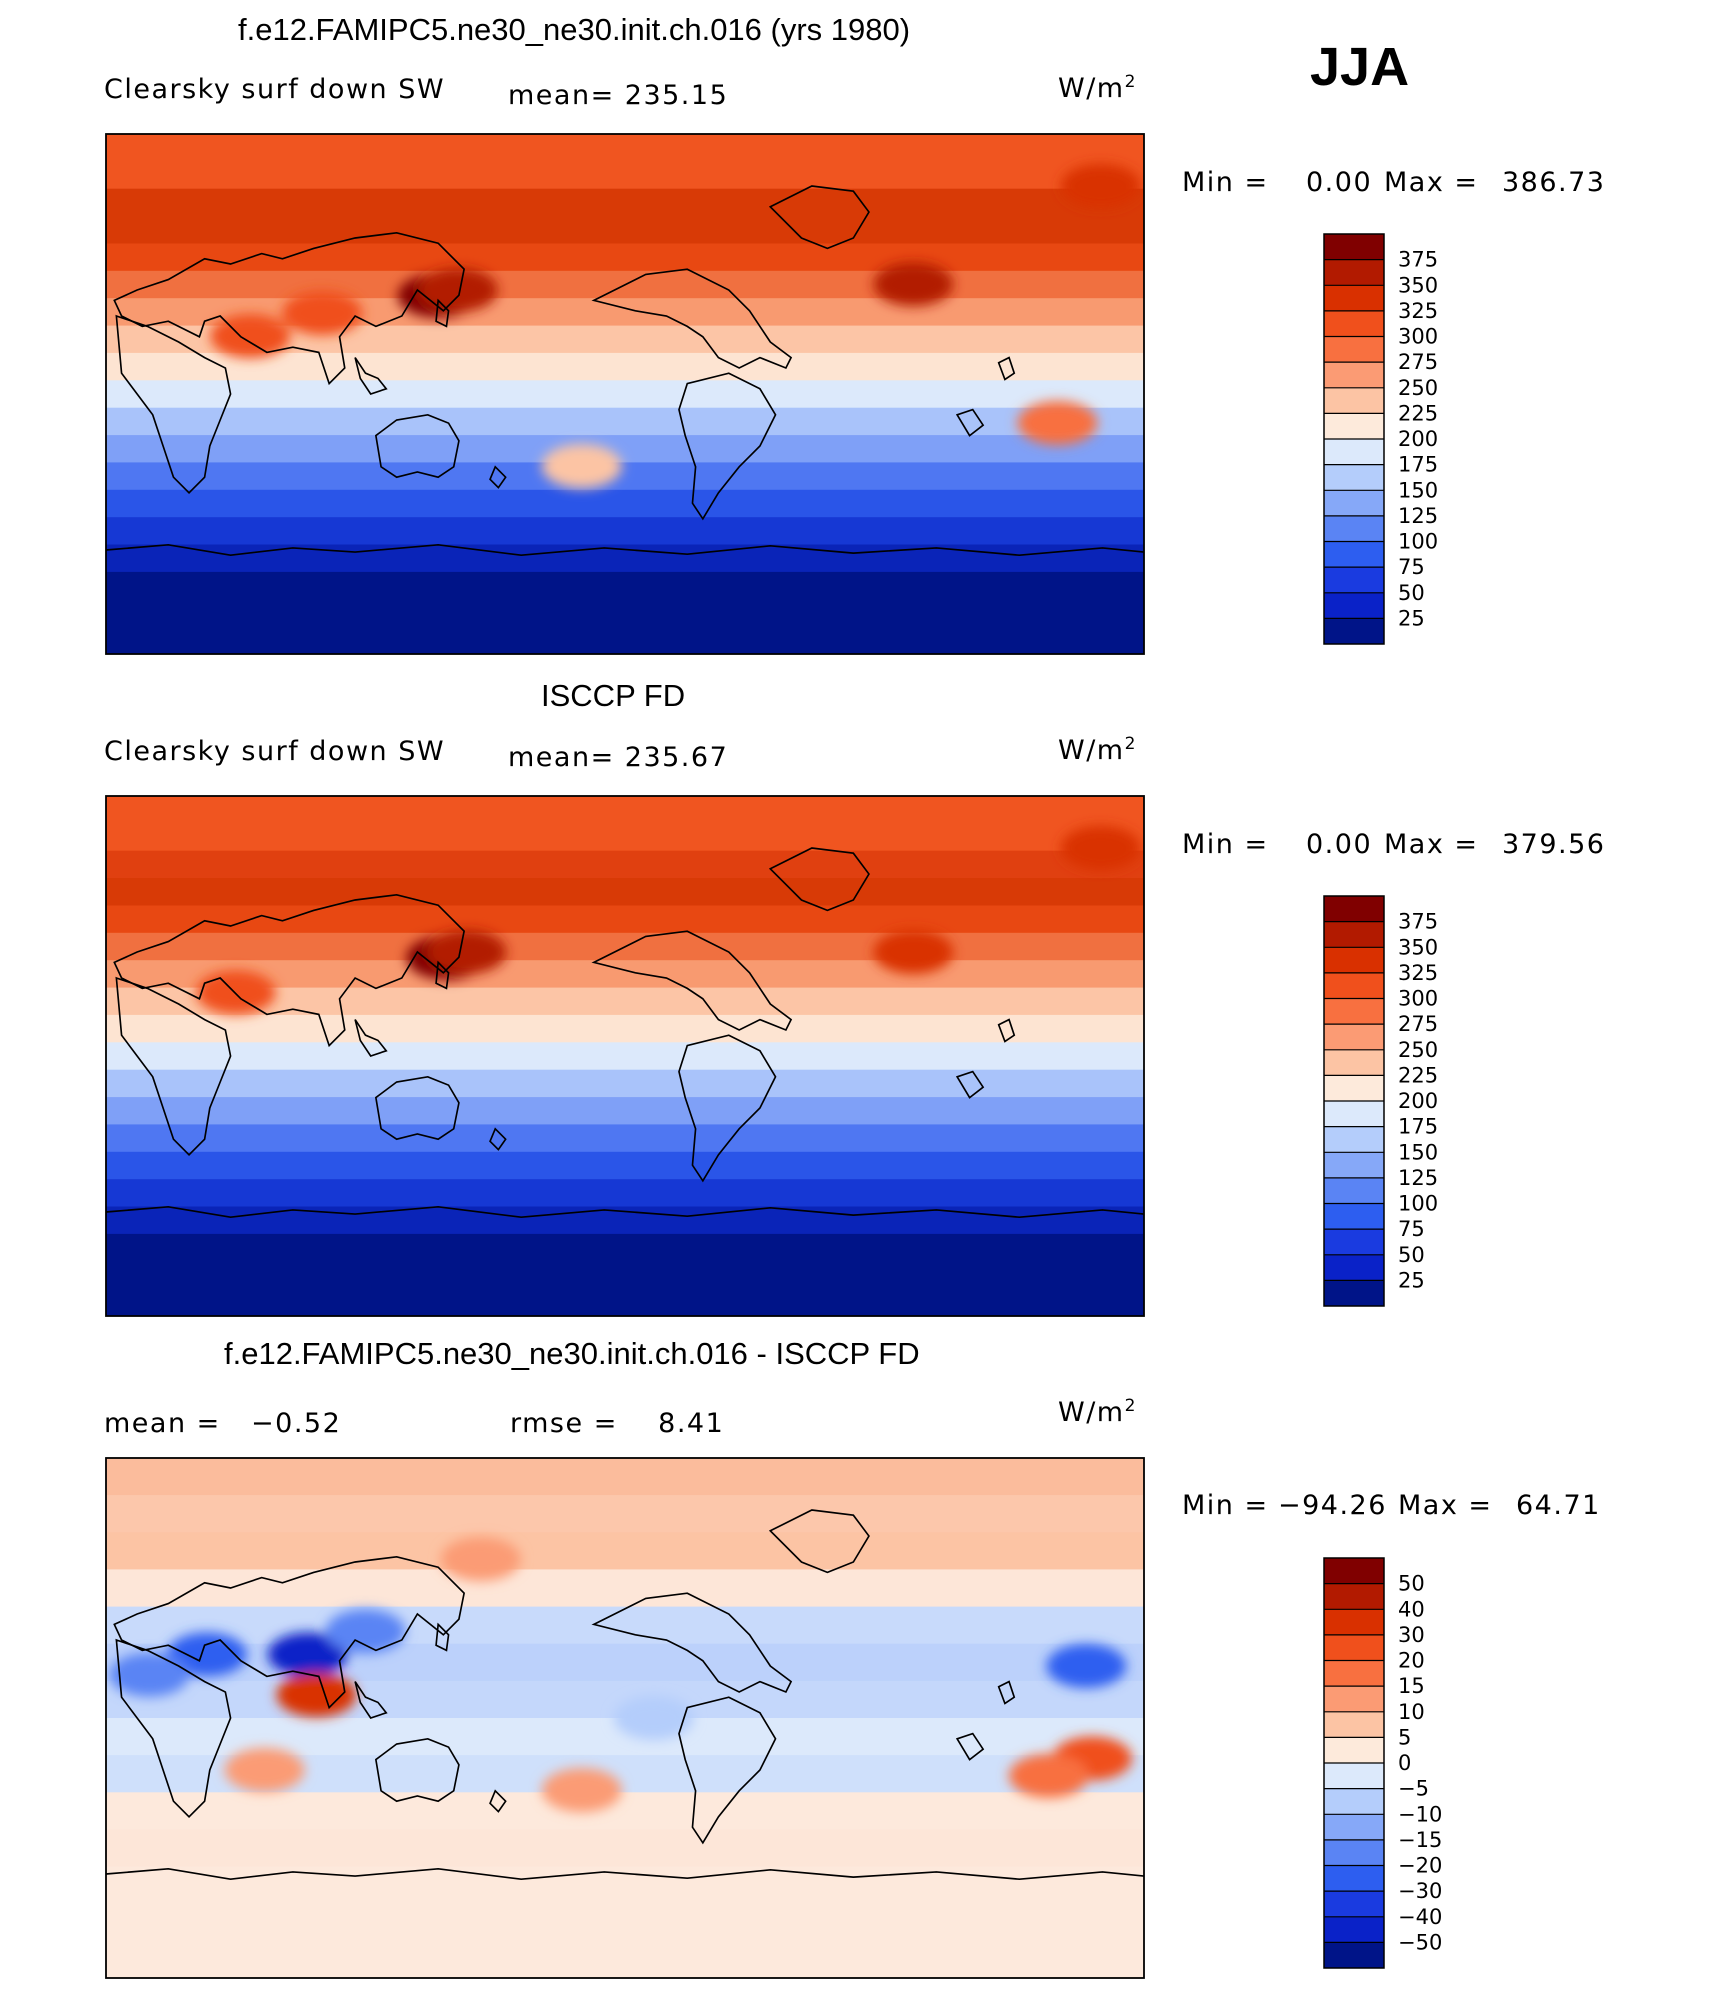  What do you see at coordinates (1431, 844) in the screenshot?
I see `panel-2-max-label: Max =` at bounding box center [1431, 844].